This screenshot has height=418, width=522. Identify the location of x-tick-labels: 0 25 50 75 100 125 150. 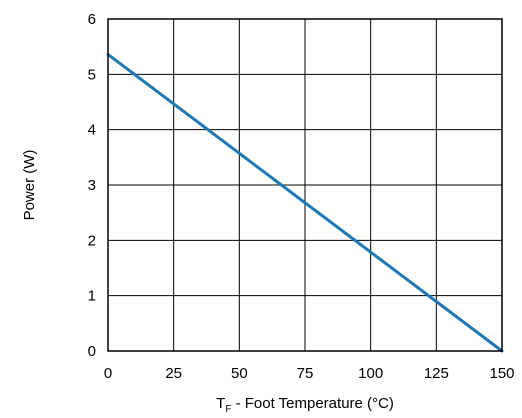
(309, 373).